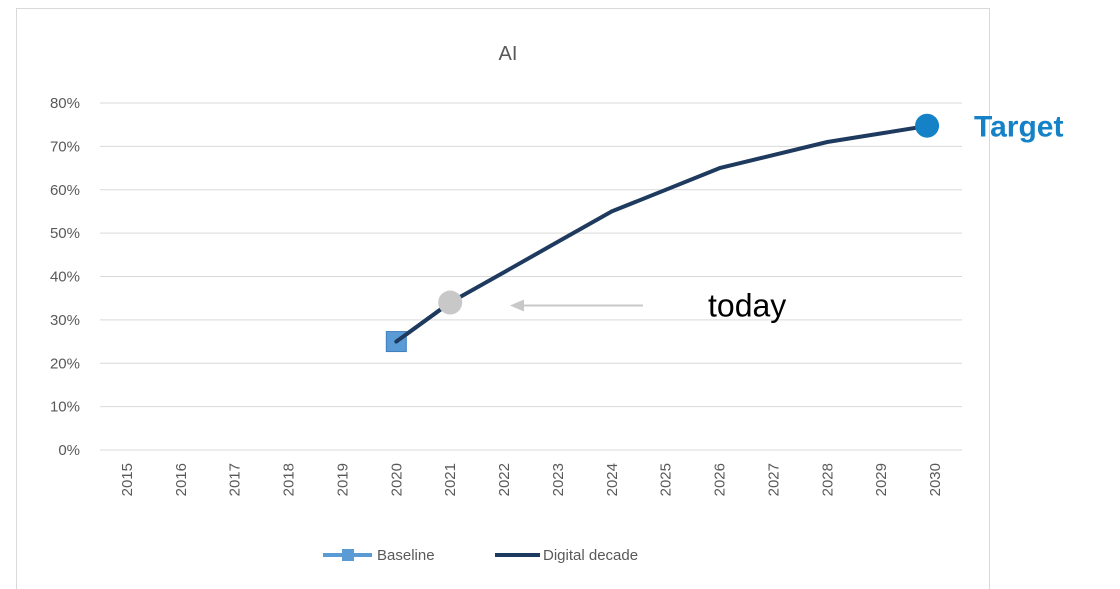  I want to click on today-label: today, so click(747, 306).